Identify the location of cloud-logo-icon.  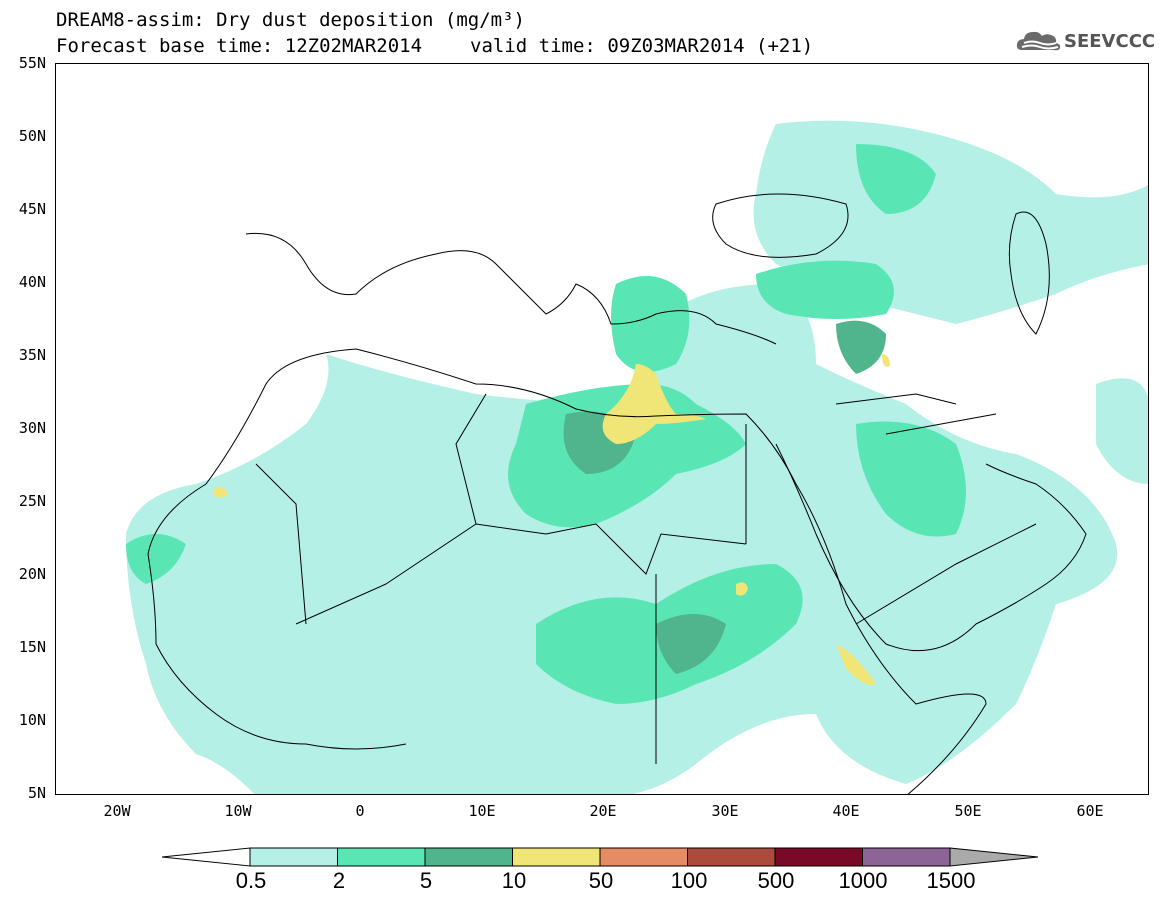
(1038, 41).